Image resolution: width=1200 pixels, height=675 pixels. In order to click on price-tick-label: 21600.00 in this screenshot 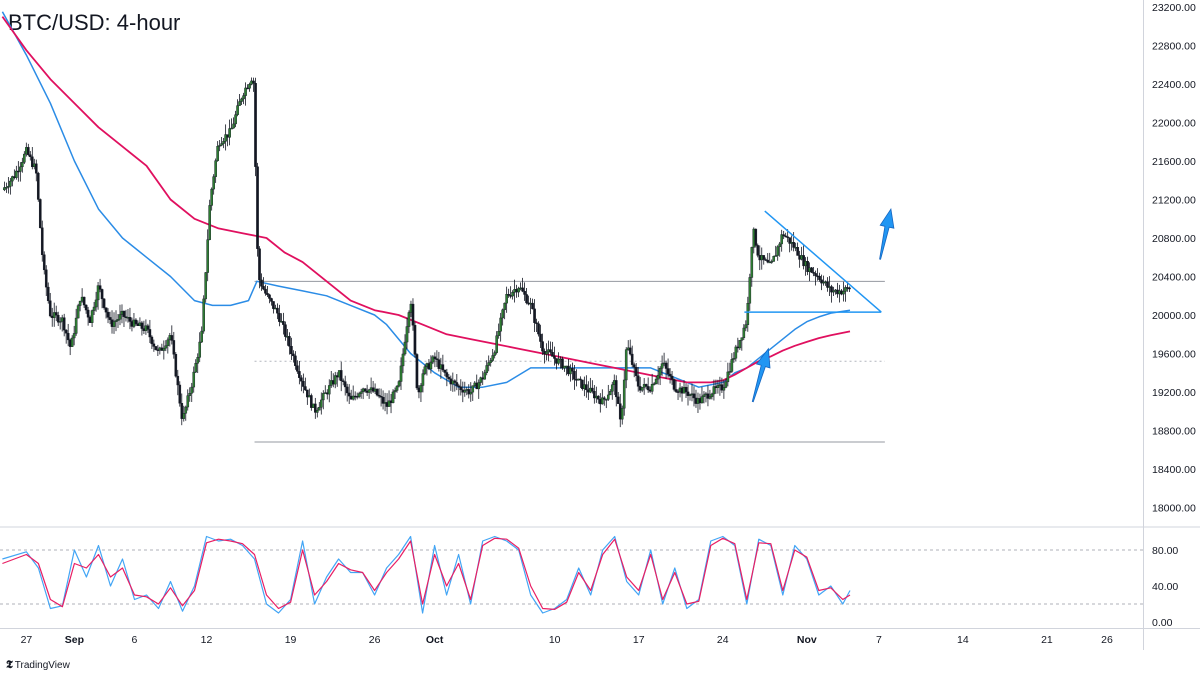, I will do `click(1174, 162)`.